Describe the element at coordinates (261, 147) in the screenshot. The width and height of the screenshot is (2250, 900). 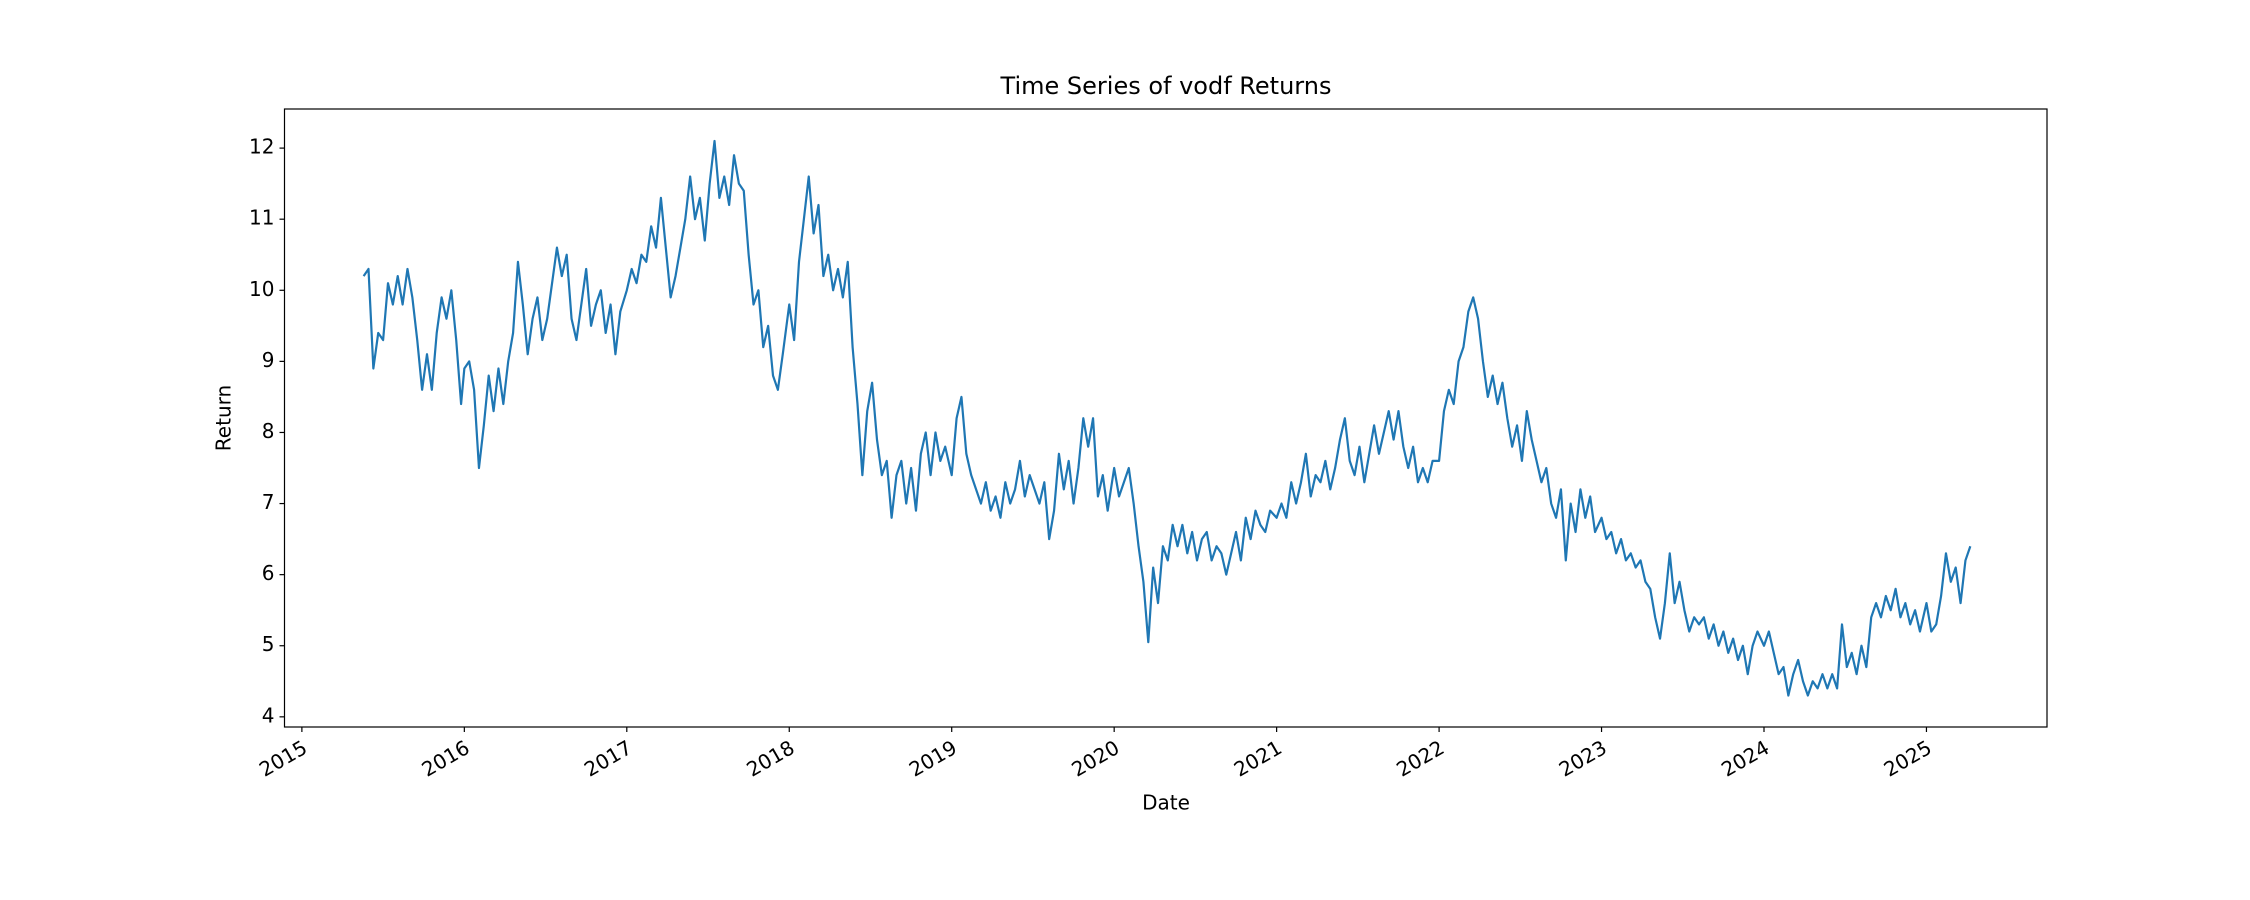
I see `y-tick-label: 12` at that location.